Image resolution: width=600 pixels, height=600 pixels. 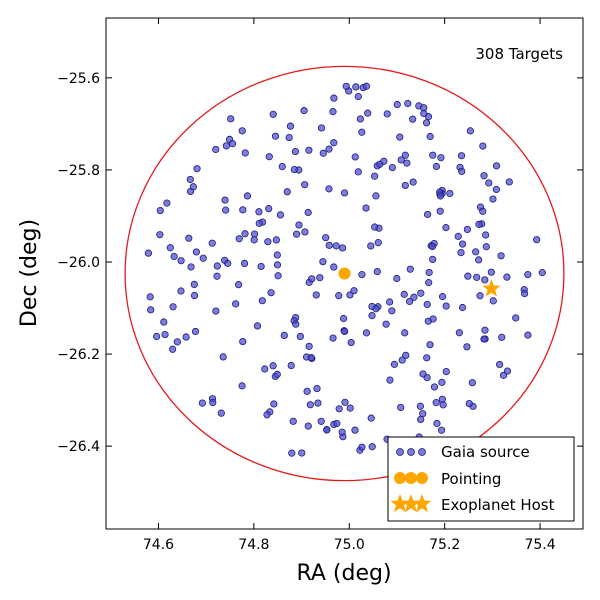 What do you see at coordinates (444, 545) in the screenshot?
I see `x-tick-label: 75.2` at bounding box center [444, 545].